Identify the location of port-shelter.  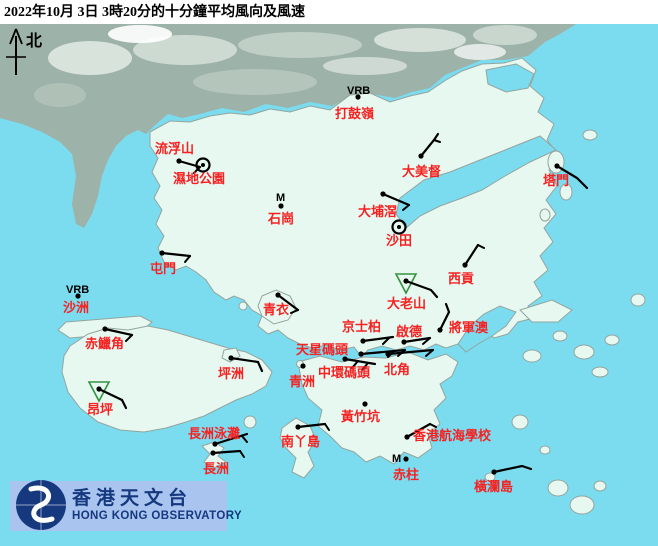
(487, 329).